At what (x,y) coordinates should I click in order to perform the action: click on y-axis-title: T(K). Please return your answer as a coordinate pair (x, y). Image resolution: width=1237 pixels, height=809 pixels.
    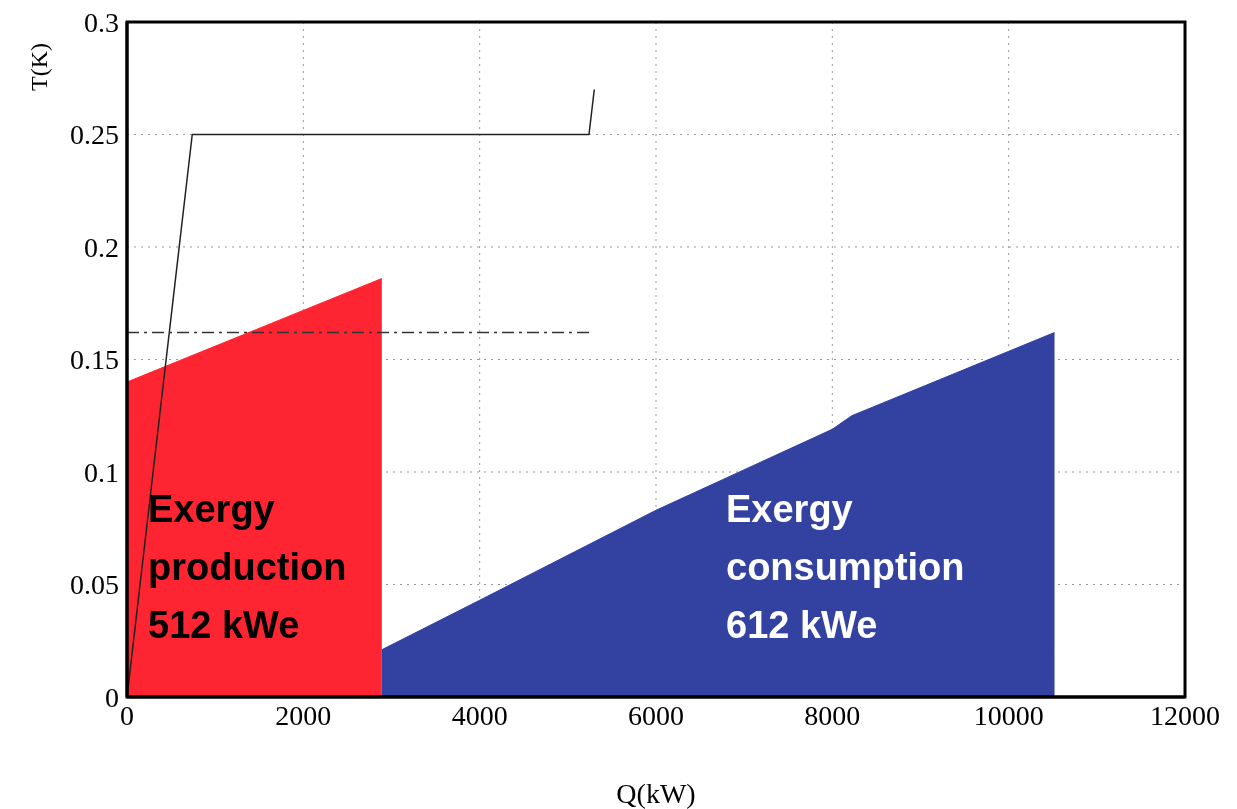
    Looking at the image, I should click on (39, 67).